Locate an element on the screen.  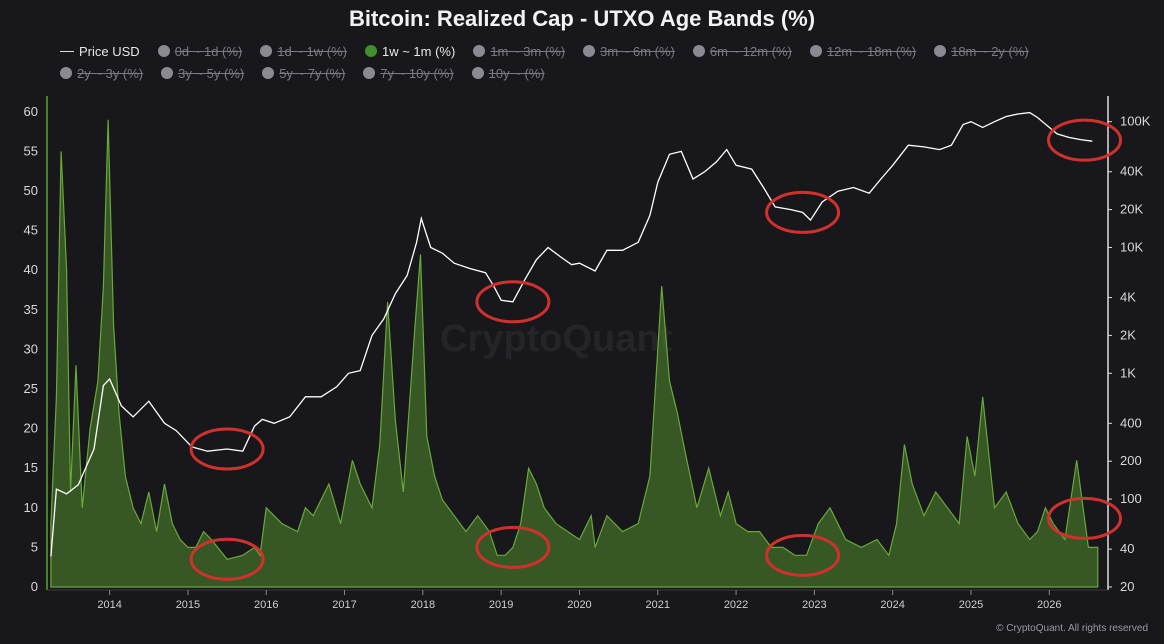
x-tick-label: 2016 is located at coordinates (266, 605).